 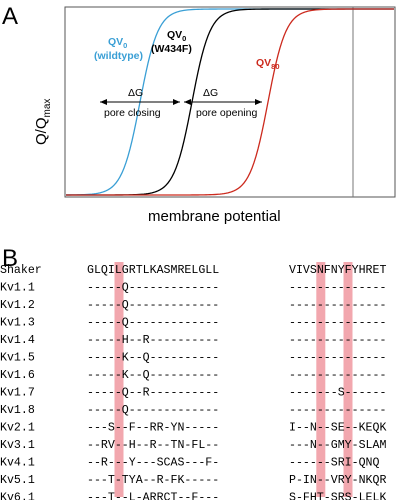 I want to click on y-axis-label-main: Q/Q, so click(x=41, y=131).